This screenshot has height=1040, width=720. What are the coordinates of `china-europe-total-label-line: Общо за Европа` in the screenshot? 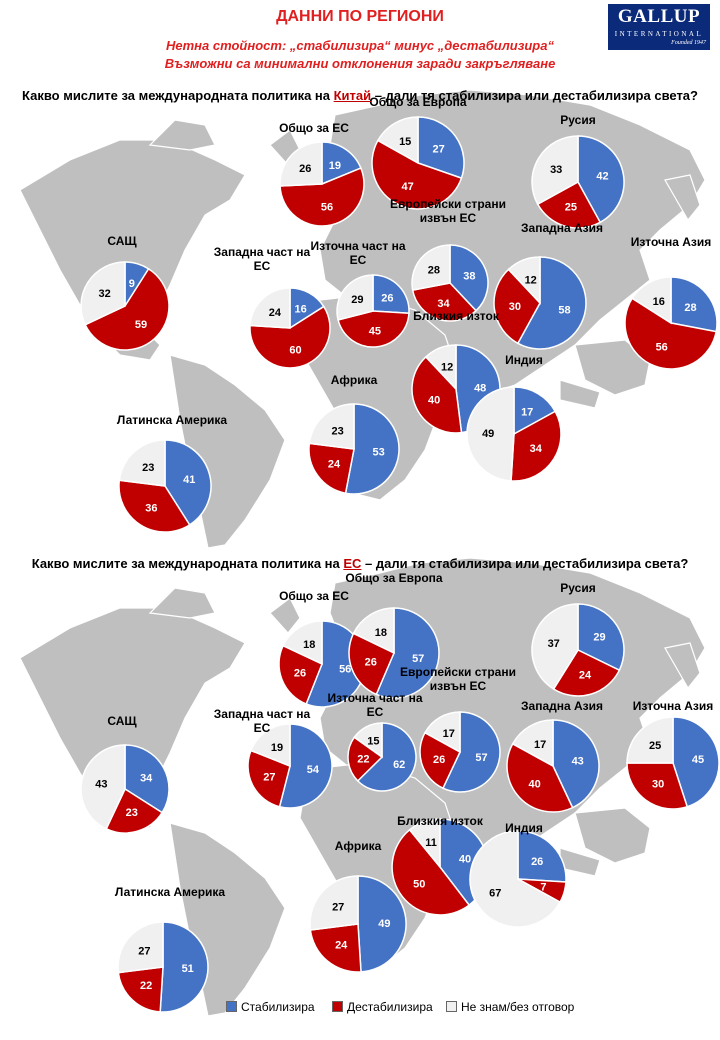 It's located at (417, 102).